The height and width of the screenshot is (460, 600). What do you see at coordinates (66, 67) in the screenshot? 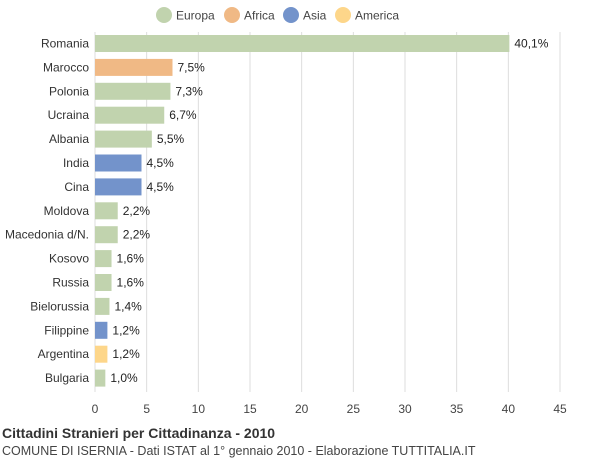
I see `category-label: Marocco` at bounding box center [66, 67].